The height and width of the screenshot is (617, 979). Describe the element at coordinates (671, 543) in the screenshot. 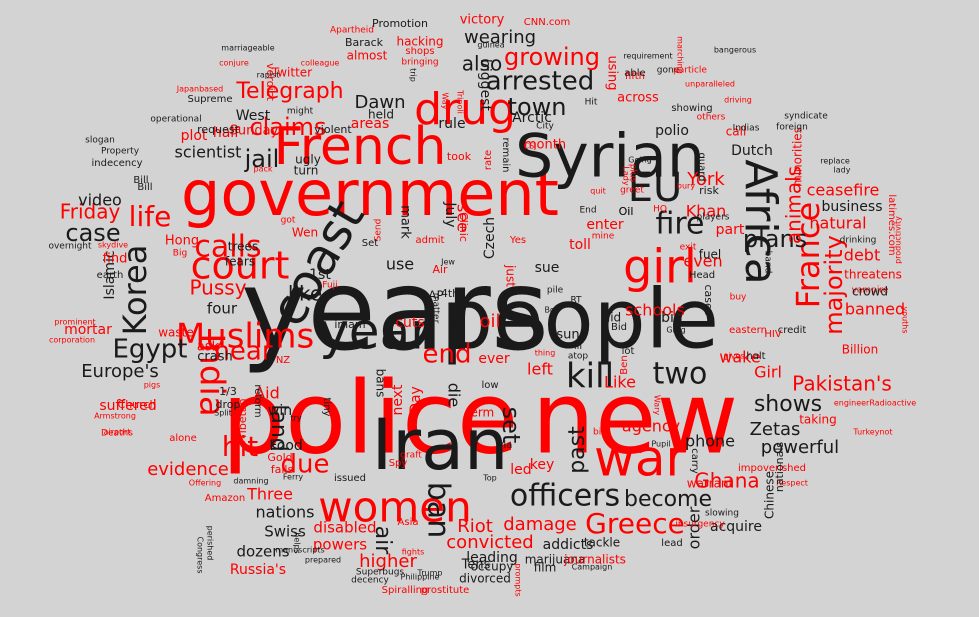

I see `word: lead` at that location.